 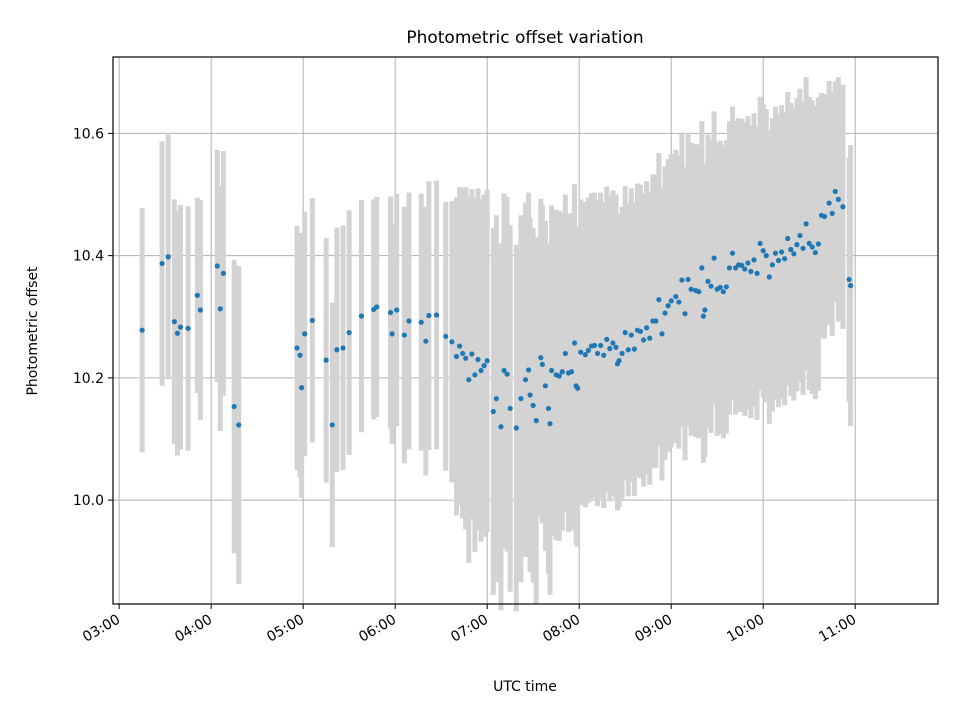 What do you see at coordinates (525, 687) in the screenshot?
I see `x-axis-label: UTC time` at bounding box center [525, 687].